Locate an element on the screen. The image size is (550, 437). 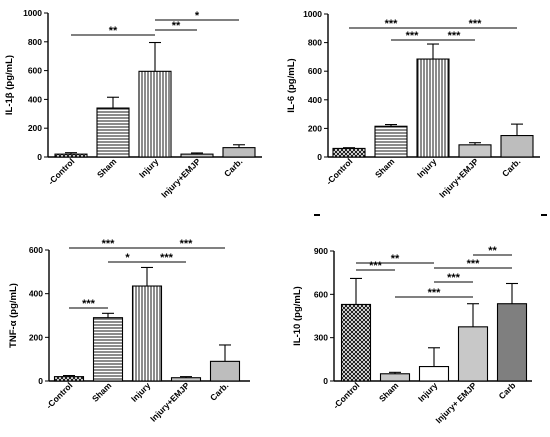
y-tick-label: 300 is located at coordinates (321, 338).